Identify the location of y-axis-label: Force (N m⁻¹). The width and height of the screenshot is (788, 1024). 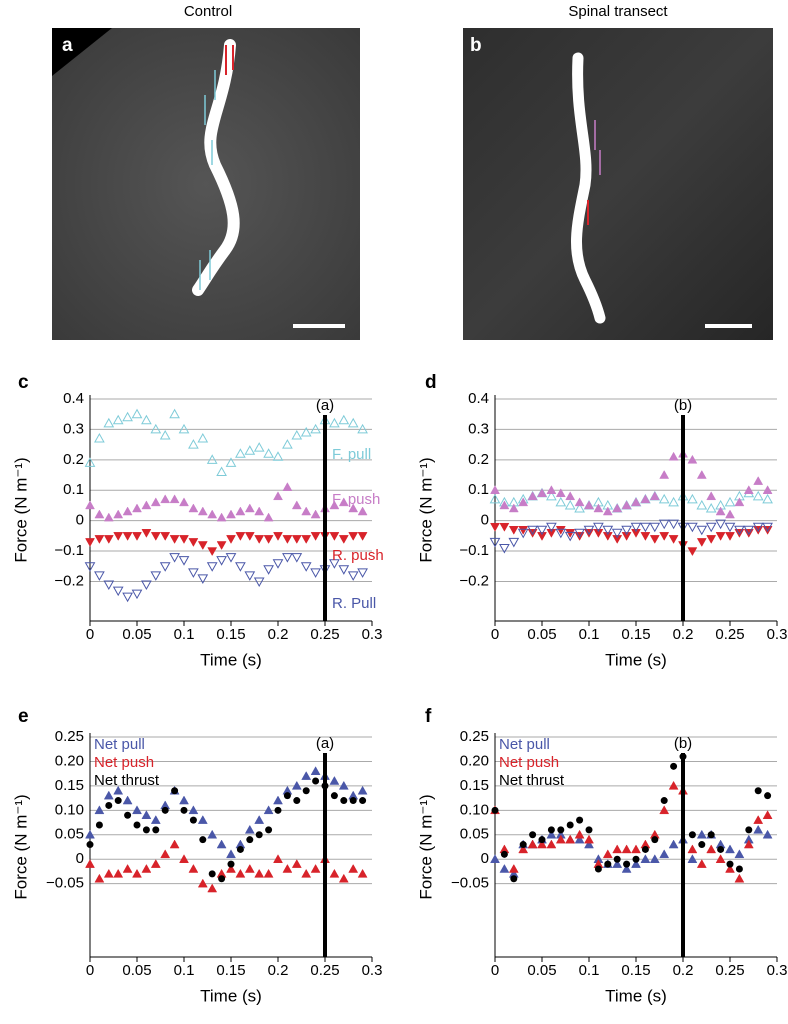
(425, 509).